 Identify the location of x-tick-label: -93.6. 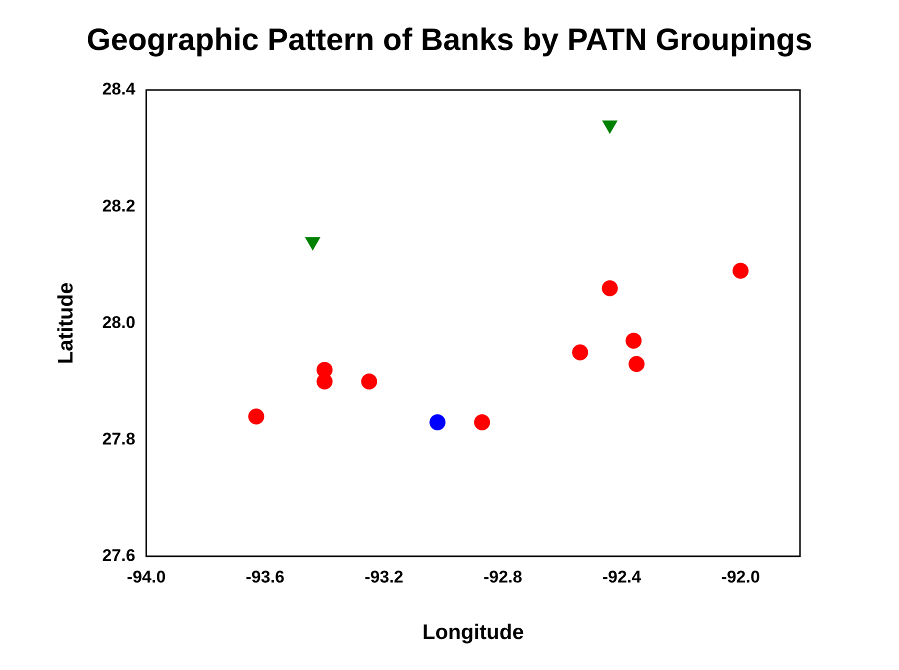
(265, 576).